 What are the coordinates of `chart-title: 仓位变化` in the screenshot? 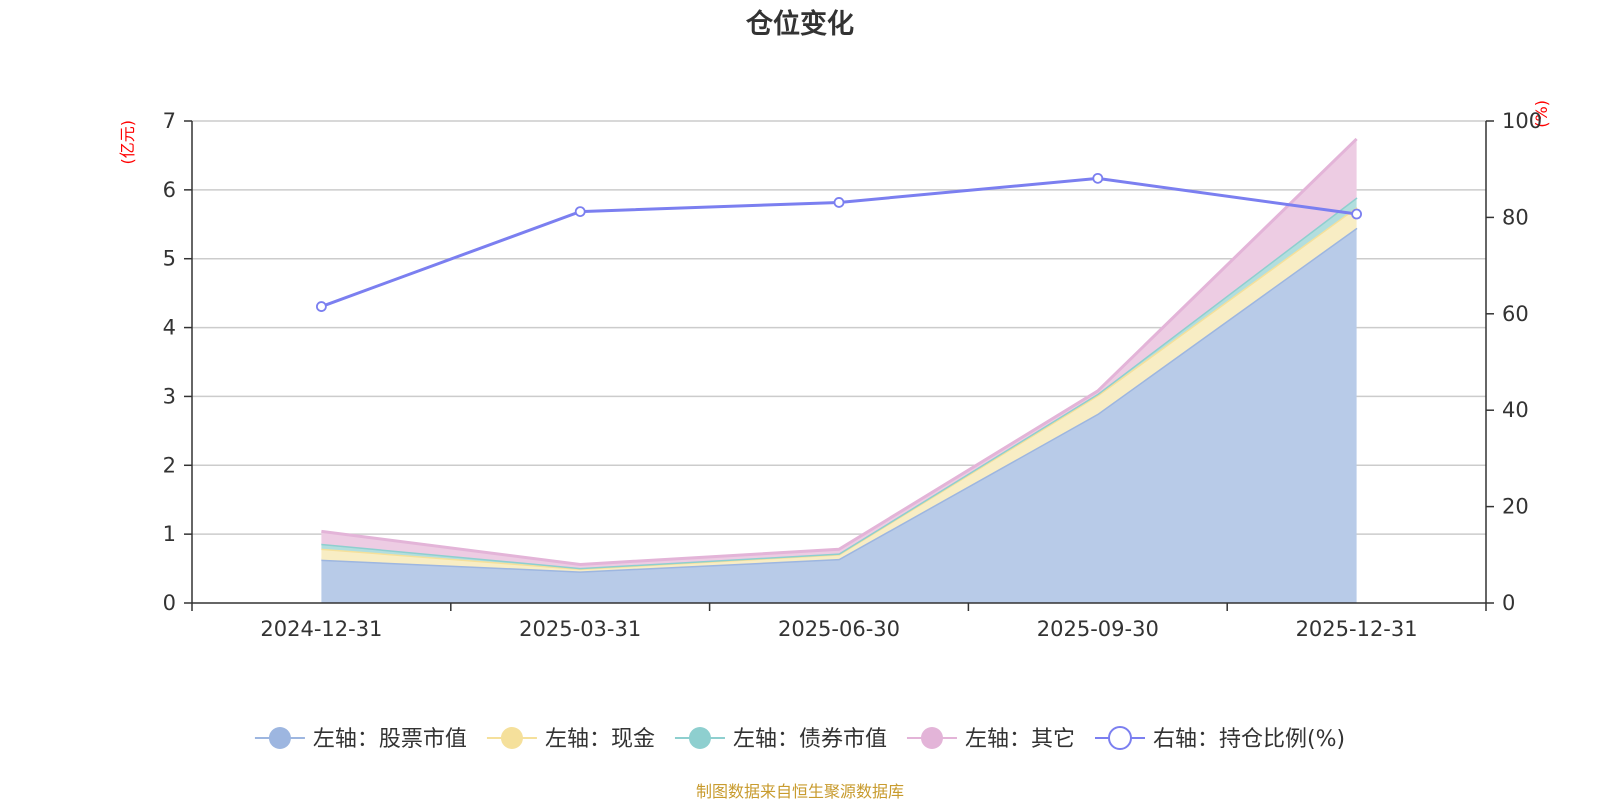 It's located at (799, 24).